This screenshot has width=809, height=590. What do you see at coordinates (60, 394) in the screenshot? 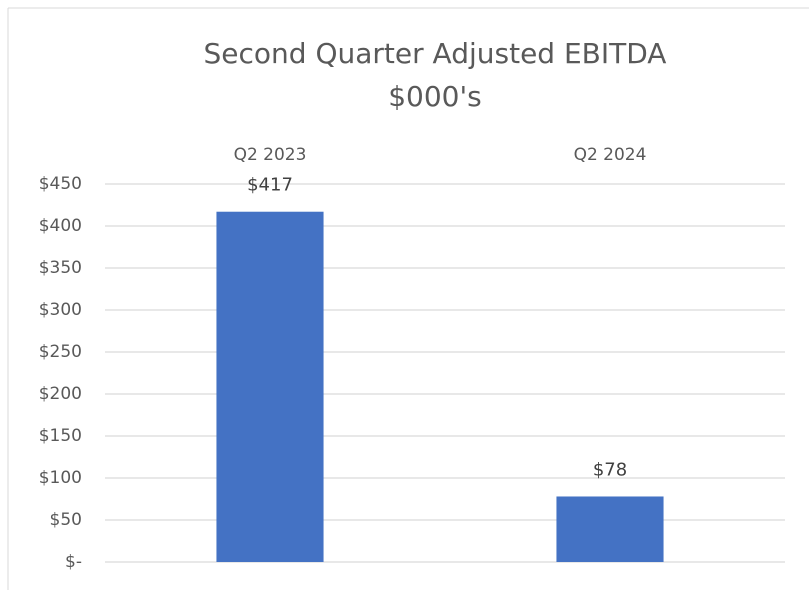
I see `y-tick-label: $200` at bounding box center [60, 394].